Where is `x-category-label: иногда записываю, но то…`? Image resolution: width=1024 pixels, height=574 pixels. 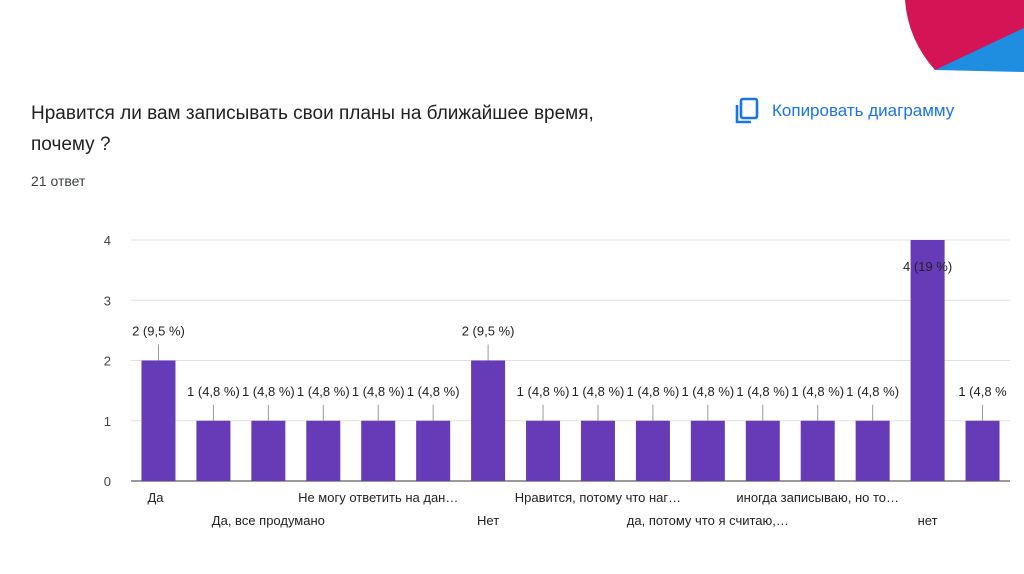
x-category-label: иногда записываю, но то… is located at coordinates (817, 497).